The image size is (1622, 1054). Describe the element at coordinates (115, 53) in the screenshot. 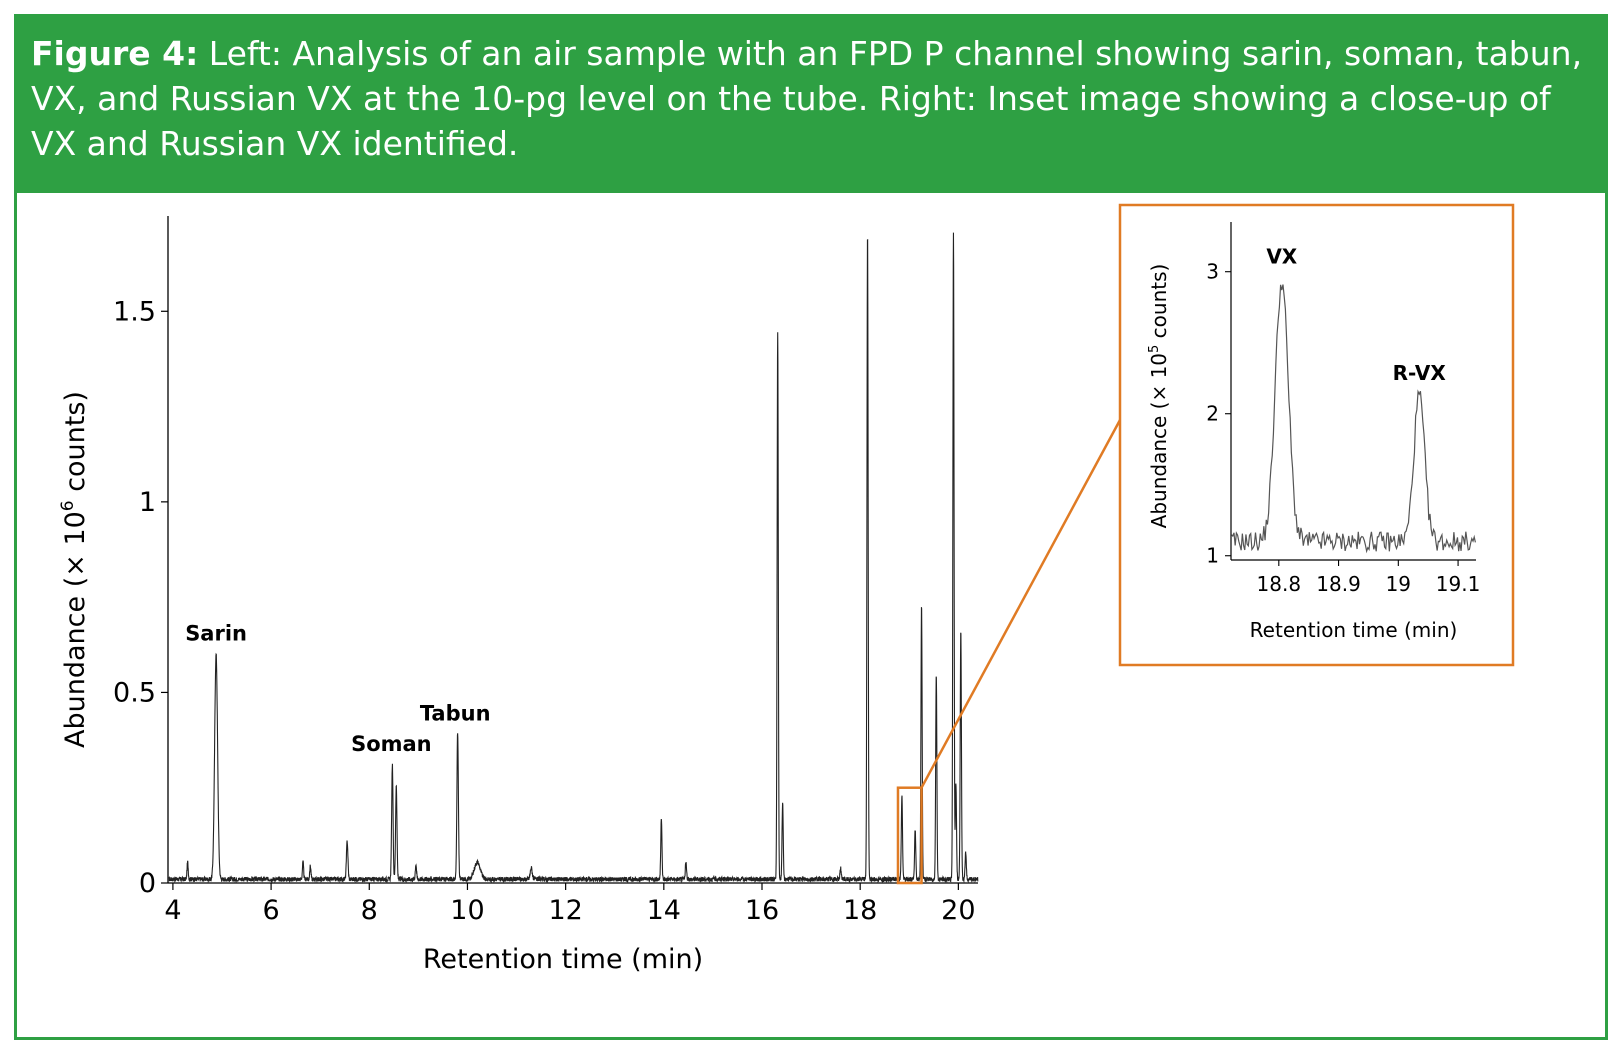

I see `figure-label: Figure 4:` at that location.